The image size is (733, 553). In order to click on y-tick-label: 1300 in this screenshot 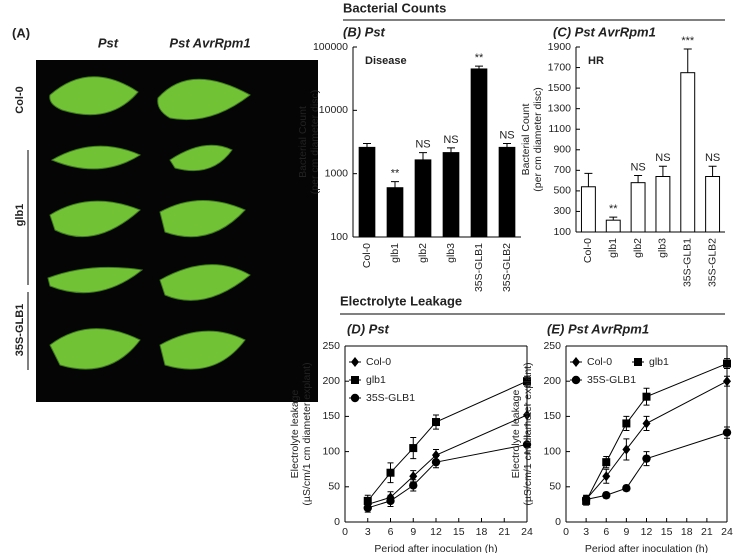, I will do `click(560, 108)`.